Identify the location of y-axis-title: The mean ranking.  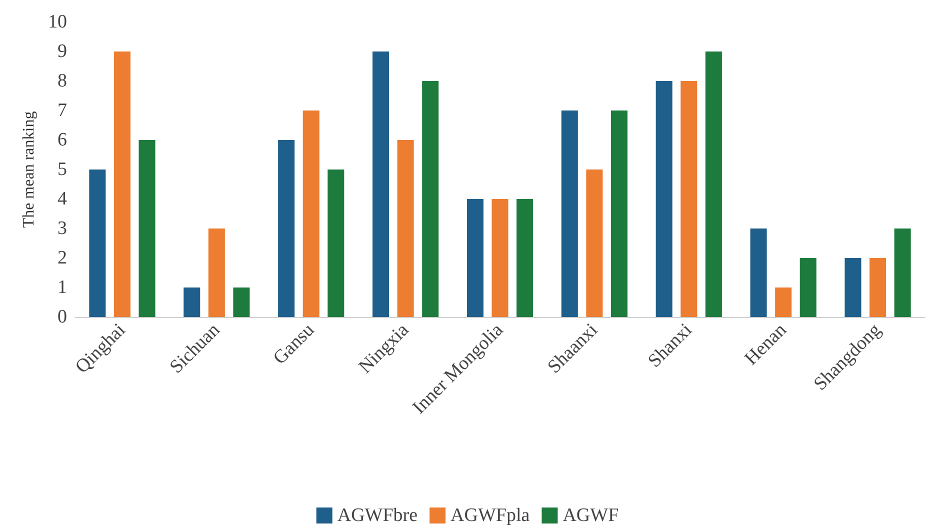
(29, 169).